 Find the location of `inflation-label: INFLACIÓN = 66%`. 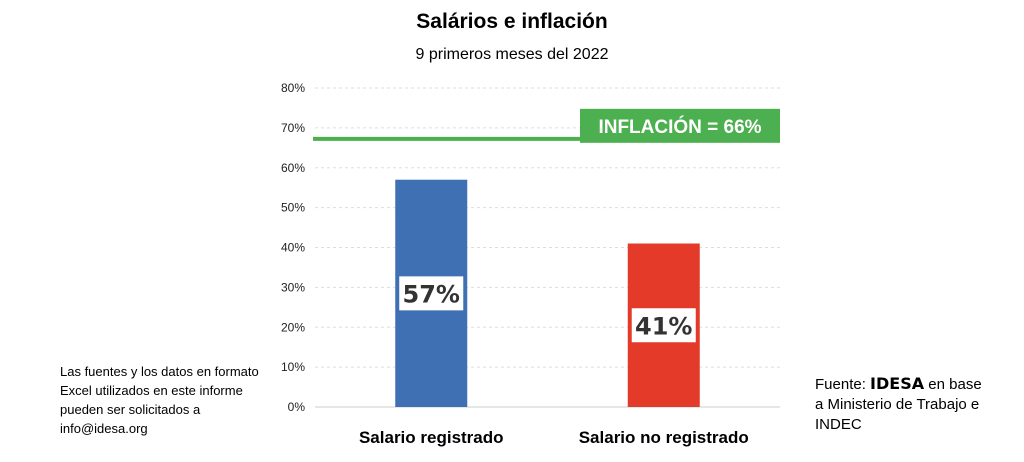

inflation-label: INFLACIÓN = 66% is located at coordinates (679, 127).